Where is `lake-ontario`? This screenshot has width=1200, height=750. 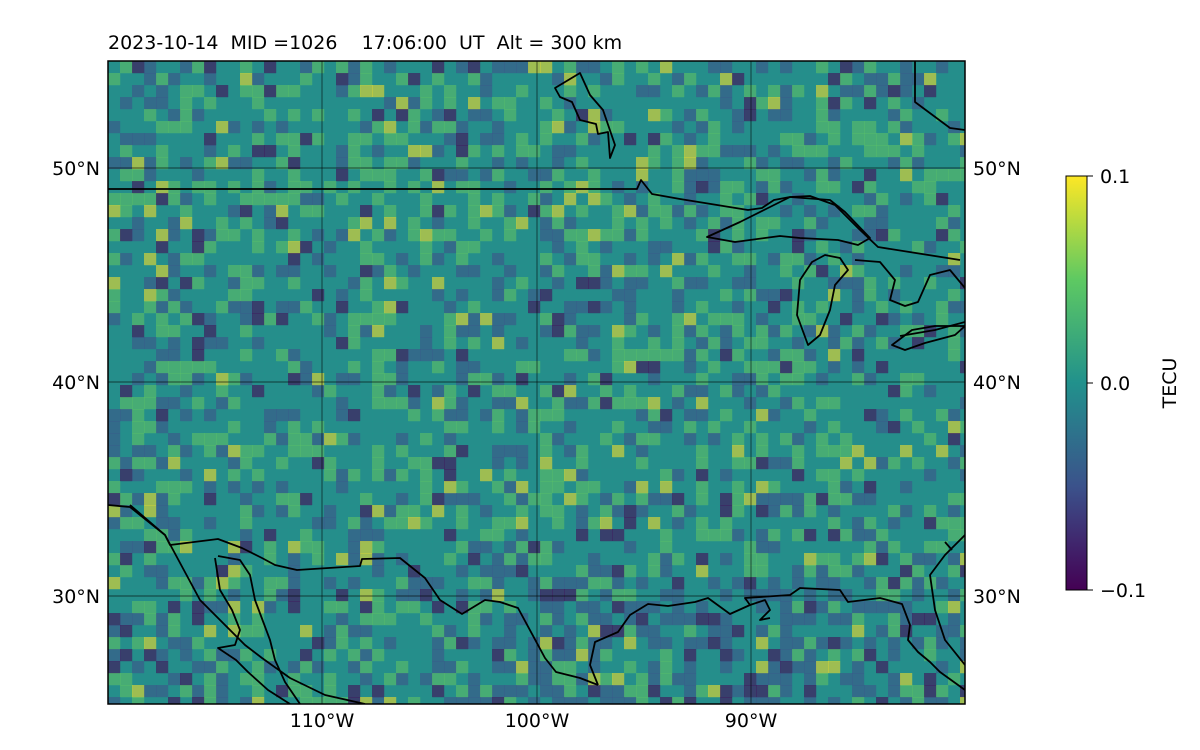 lake-ontario is located at coordinates (932, 329).